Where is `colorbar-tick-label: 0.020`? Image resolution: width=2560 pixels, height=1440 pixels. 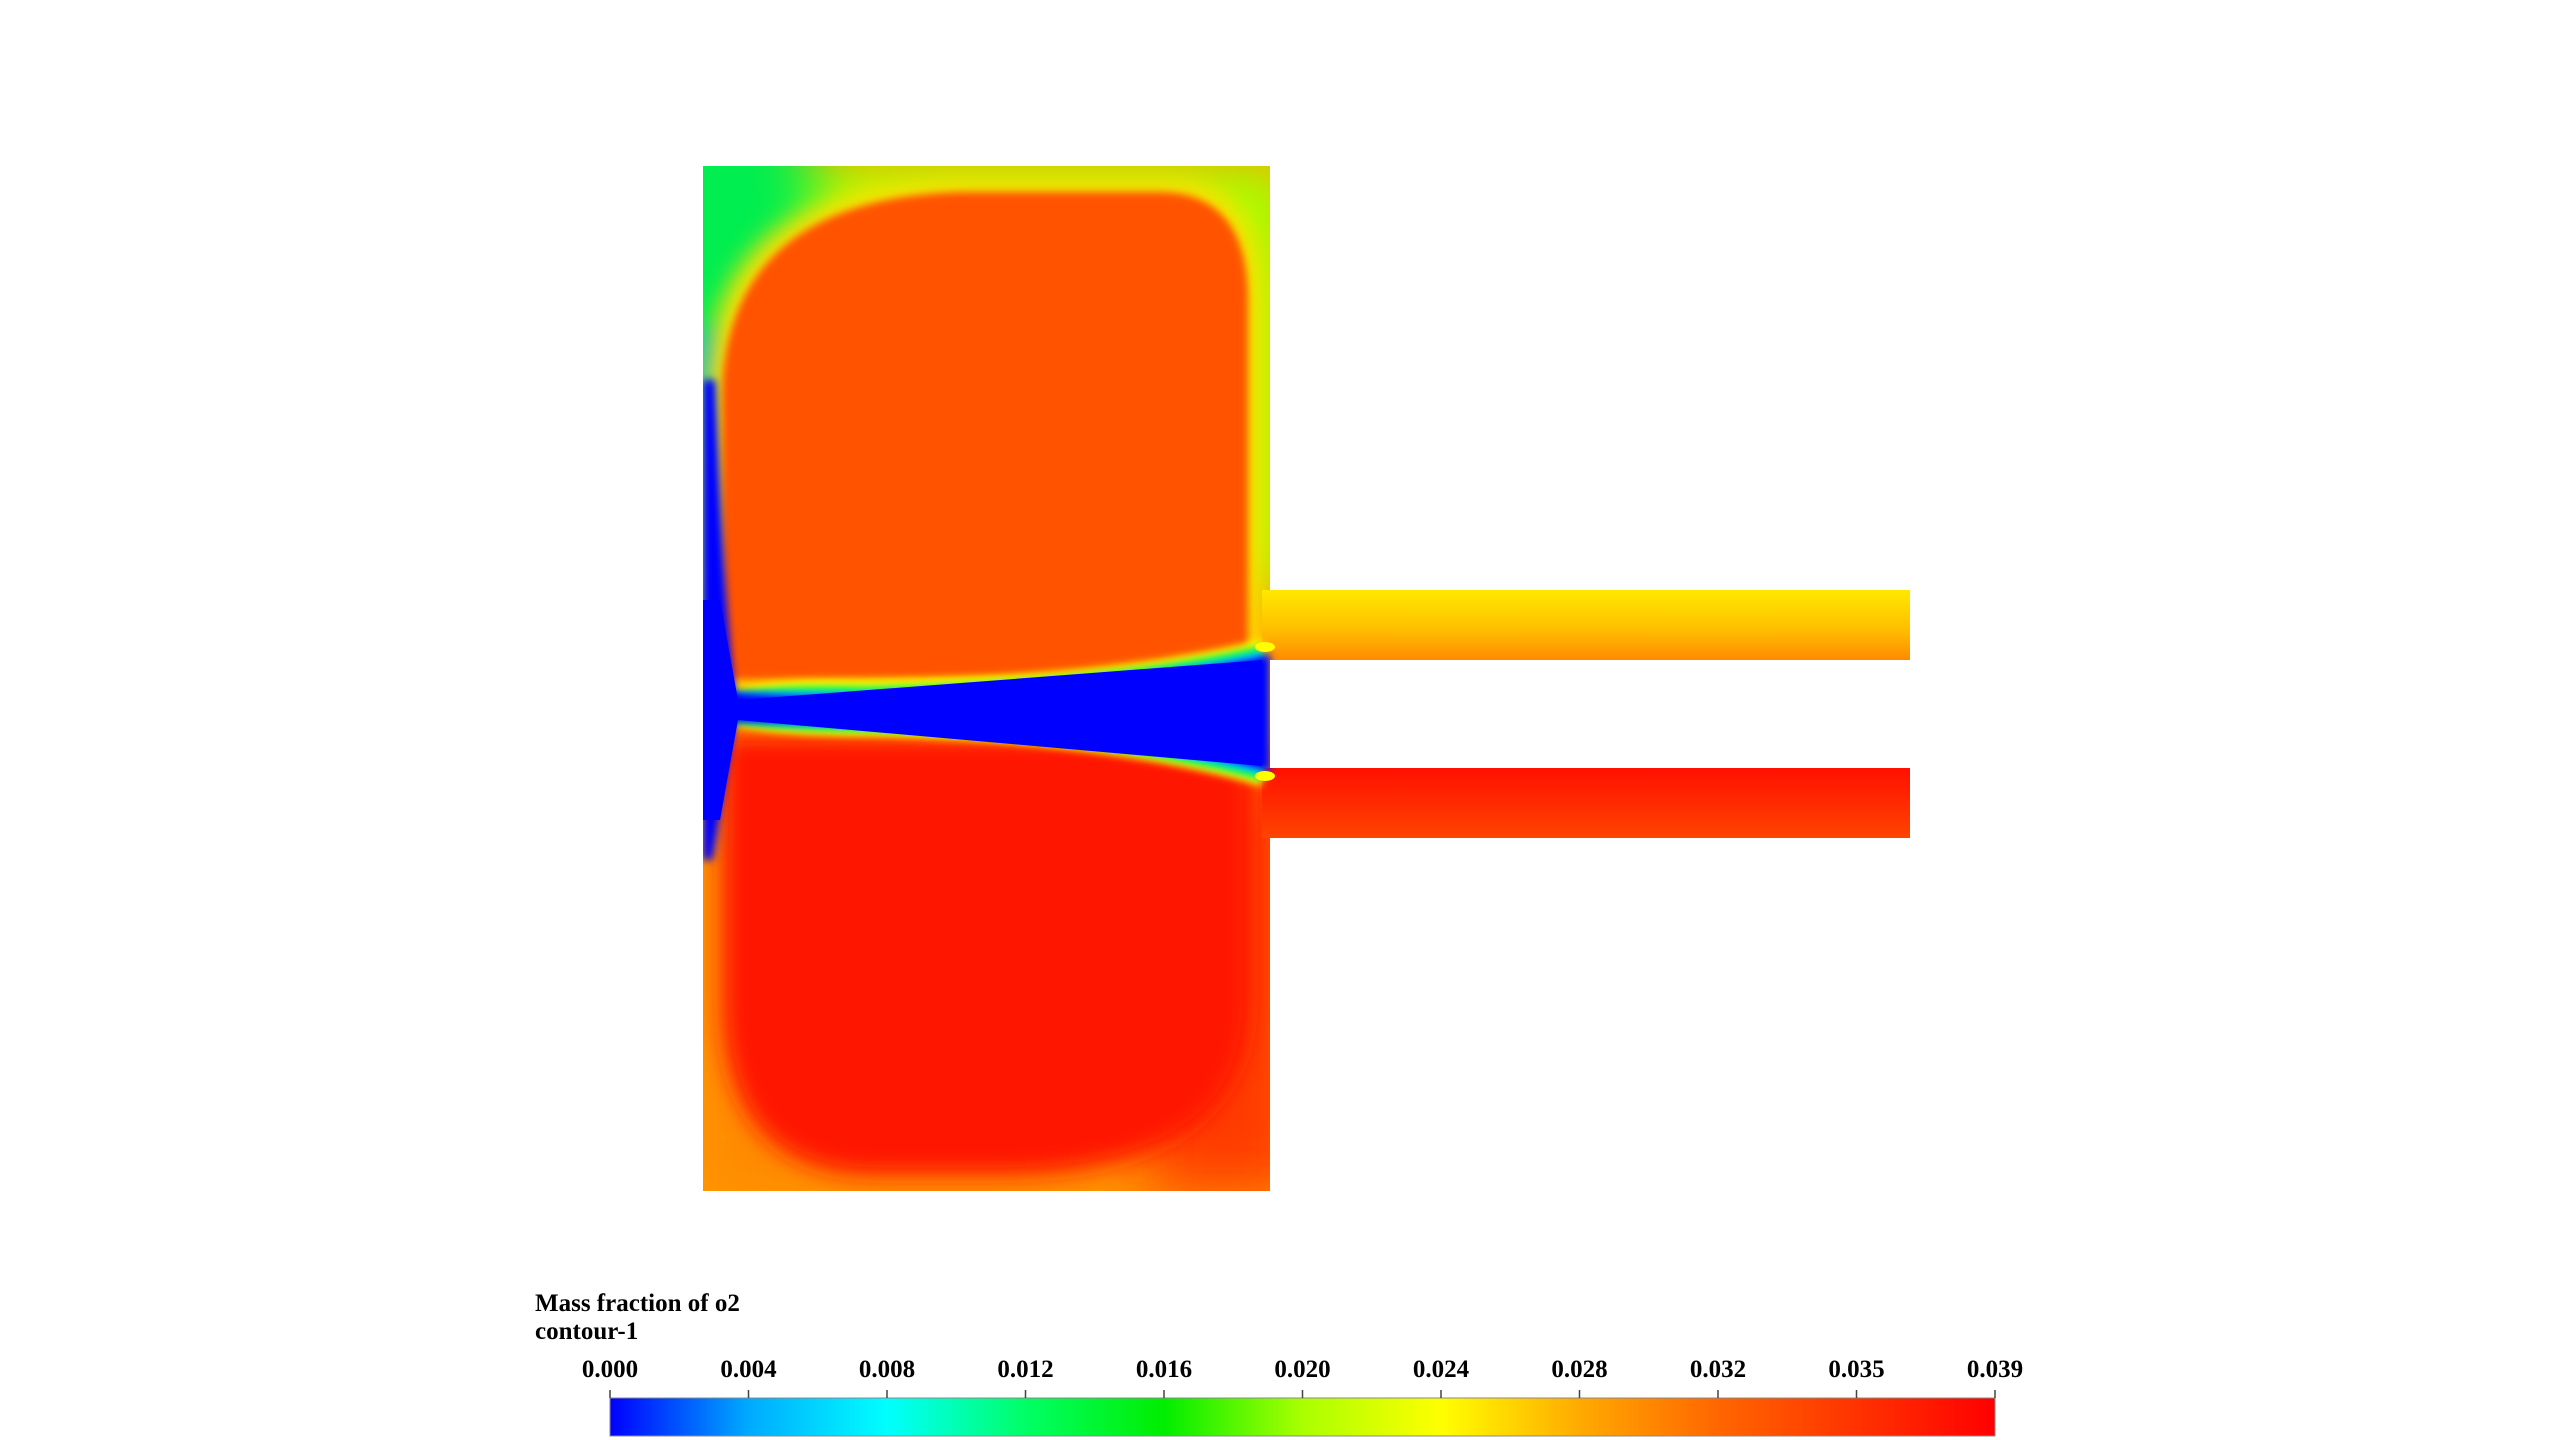
colorbar-tick-label: 0.020 is located at coordinates (1302, 1369).